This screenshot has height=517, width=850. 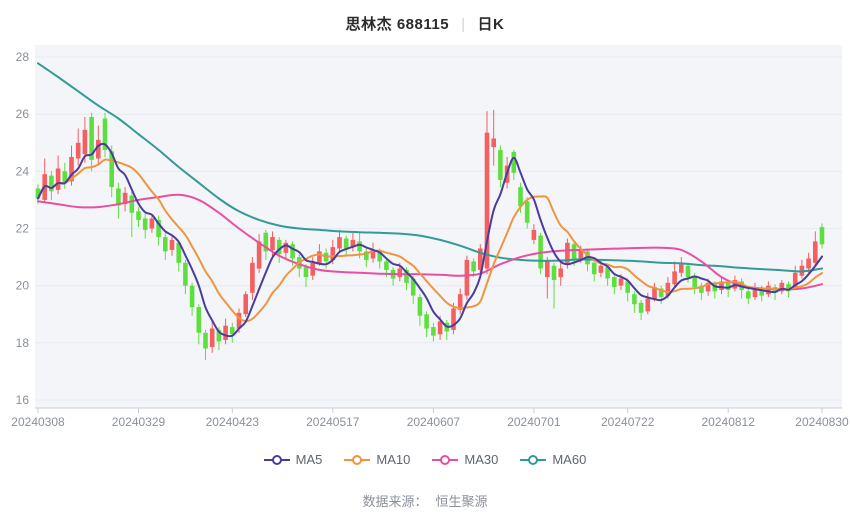 I want to click on legend-item-ma30: MA30, so click(x=465, y=459).